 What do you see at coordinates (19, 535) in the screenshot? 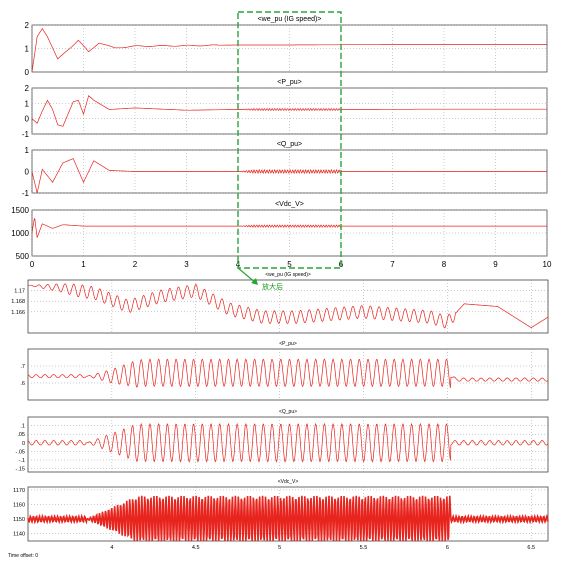
I see `y-tick-label: 1140` at bounding box center [19, 535].